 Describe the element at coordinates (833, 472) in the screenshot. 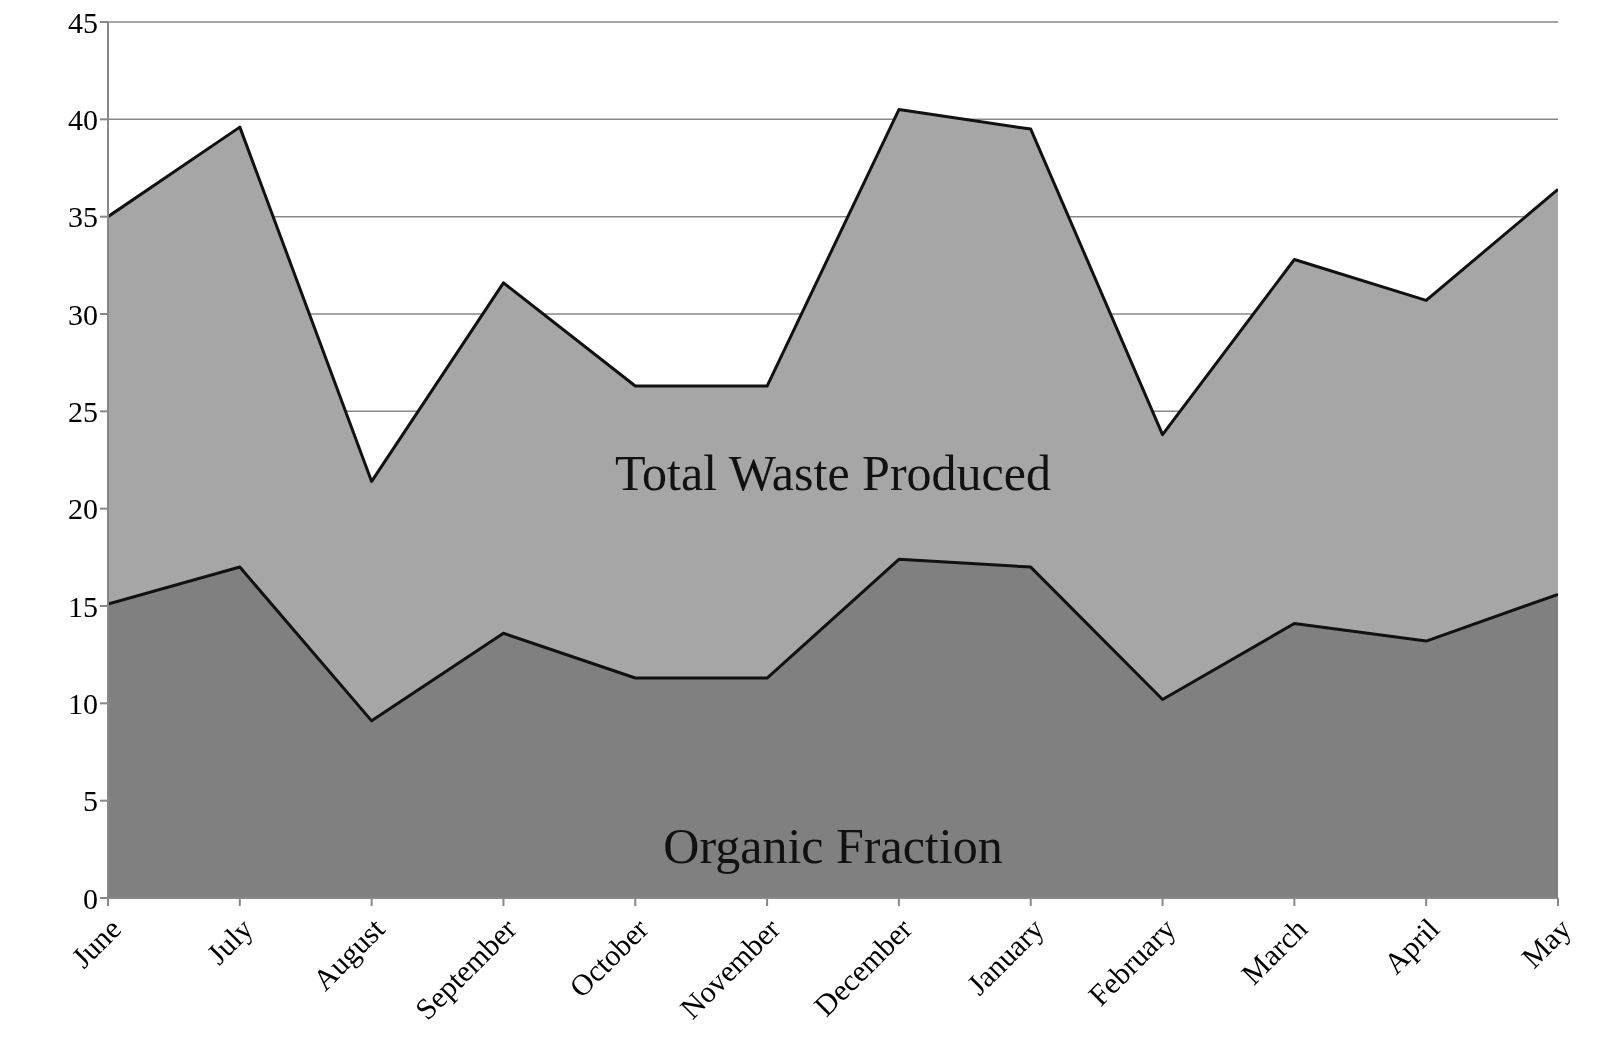

I see `series-label: Total Waste Produced` at that location.